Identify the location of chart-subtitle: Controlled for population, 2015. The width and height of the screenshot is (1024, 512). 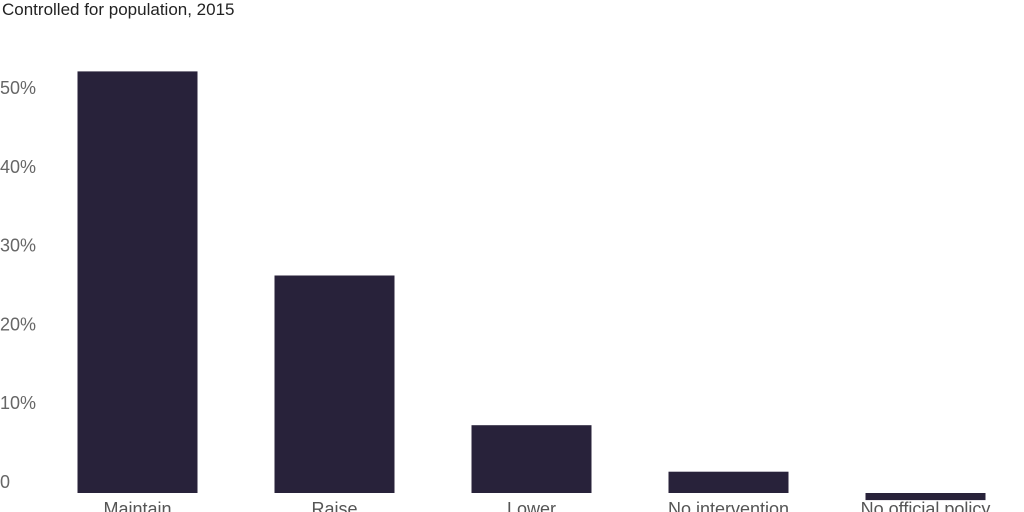
(118, 9).